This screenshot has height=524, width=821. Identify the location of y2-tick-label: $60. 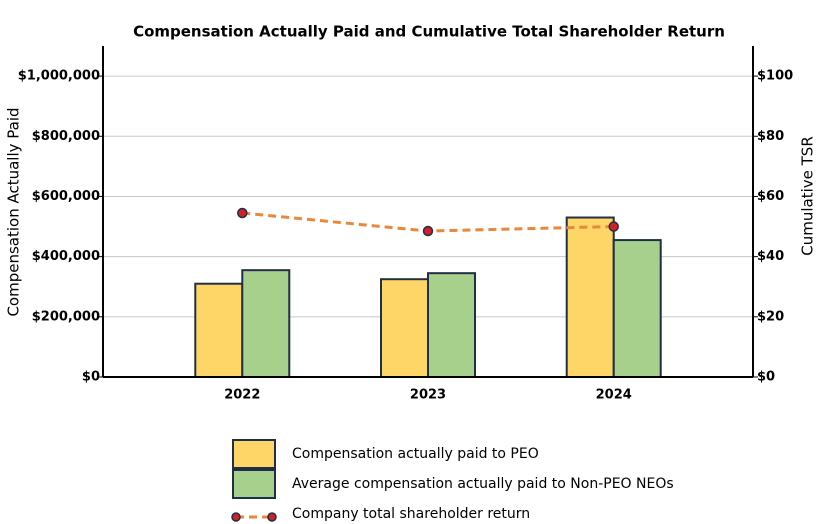
(770, 196).